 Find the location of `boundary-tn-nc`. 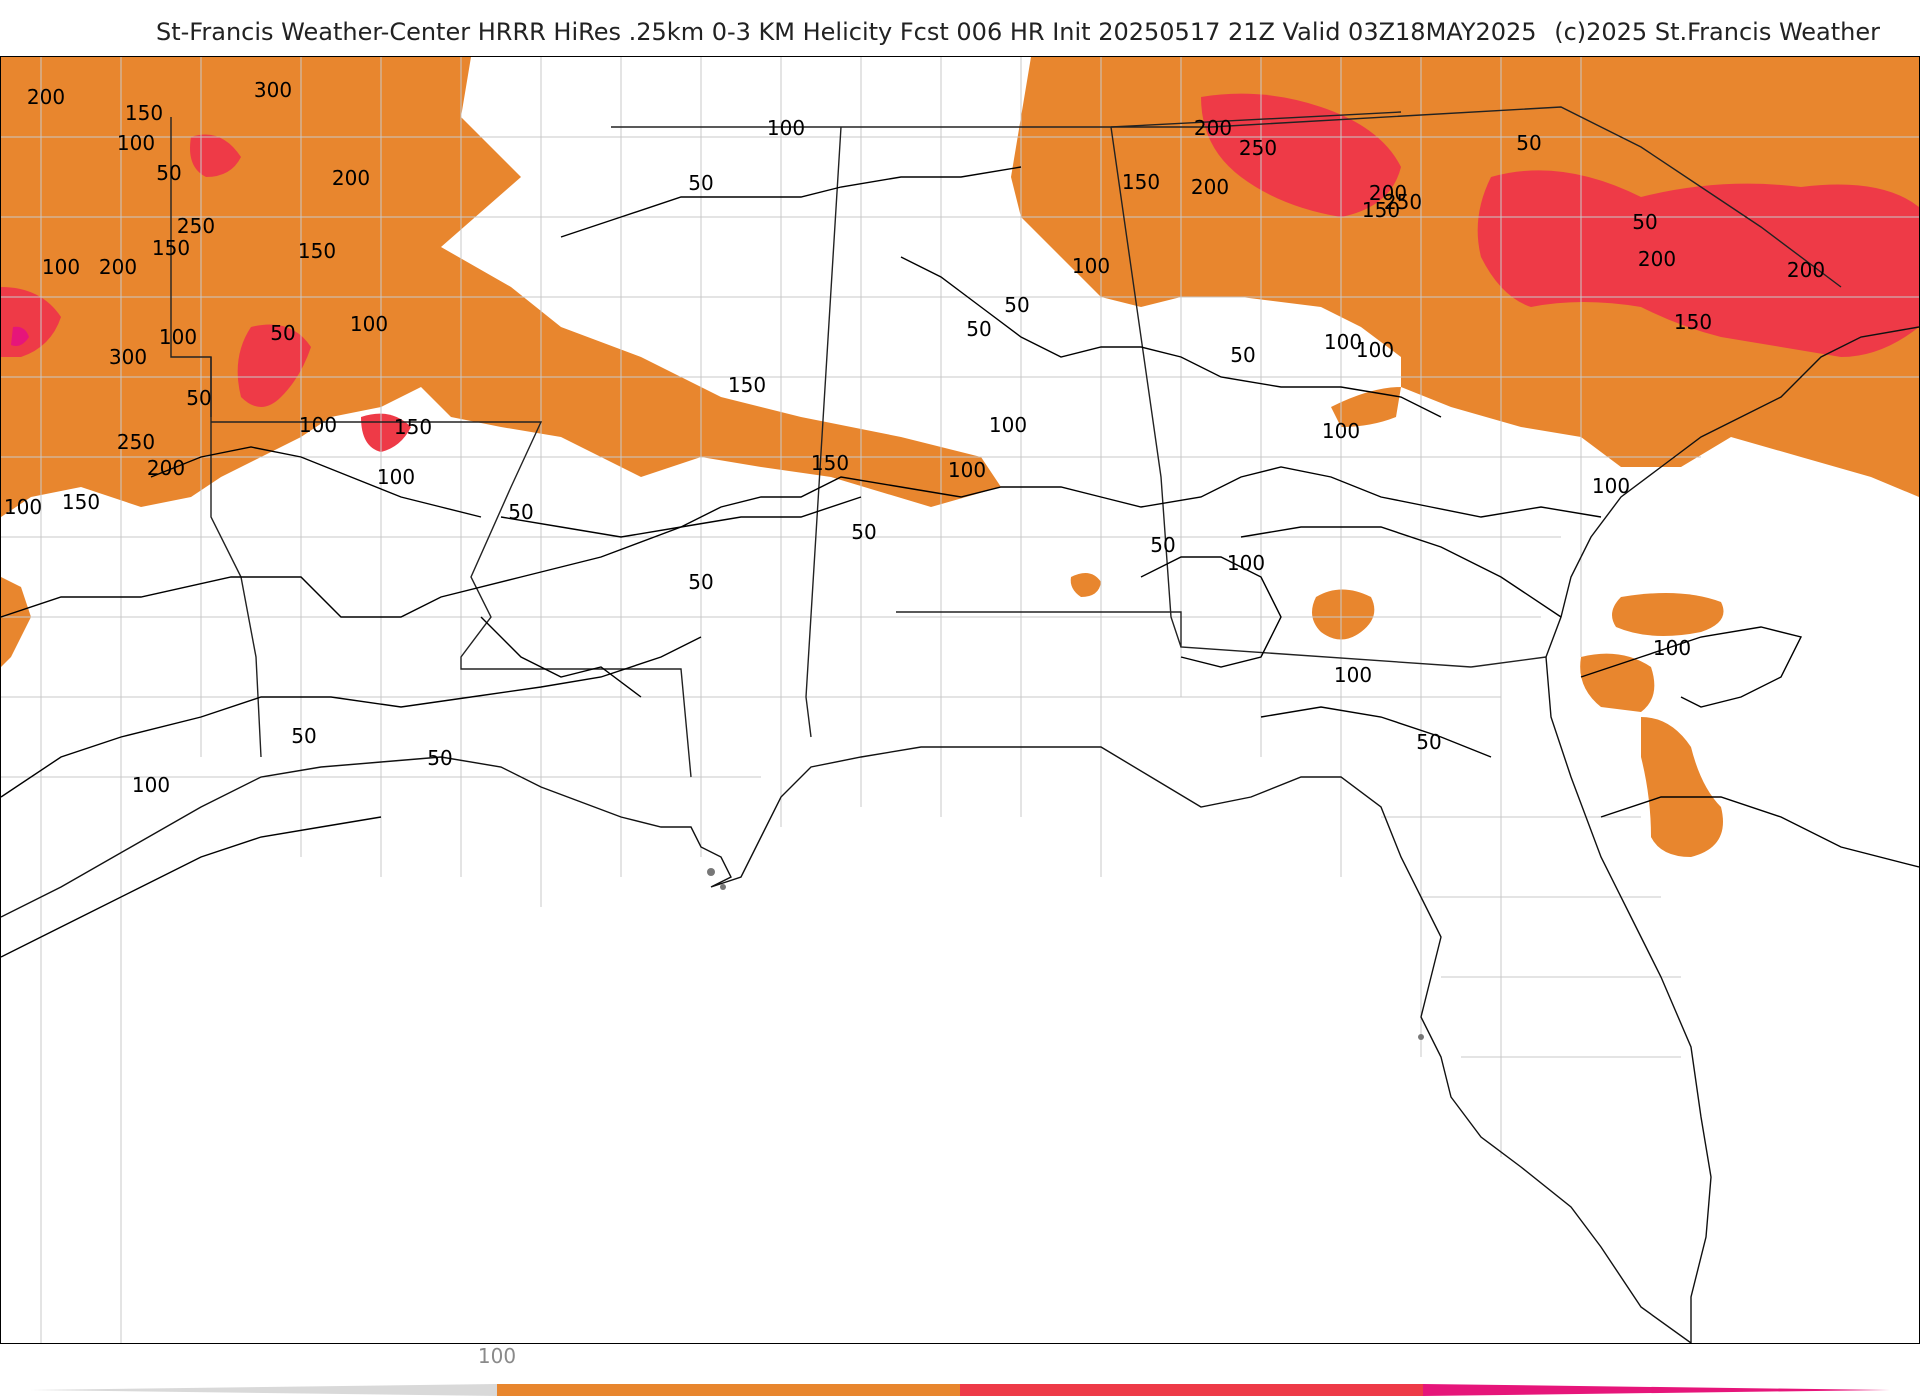

boundary-tn-nc is located at coordinates (1256, 119).